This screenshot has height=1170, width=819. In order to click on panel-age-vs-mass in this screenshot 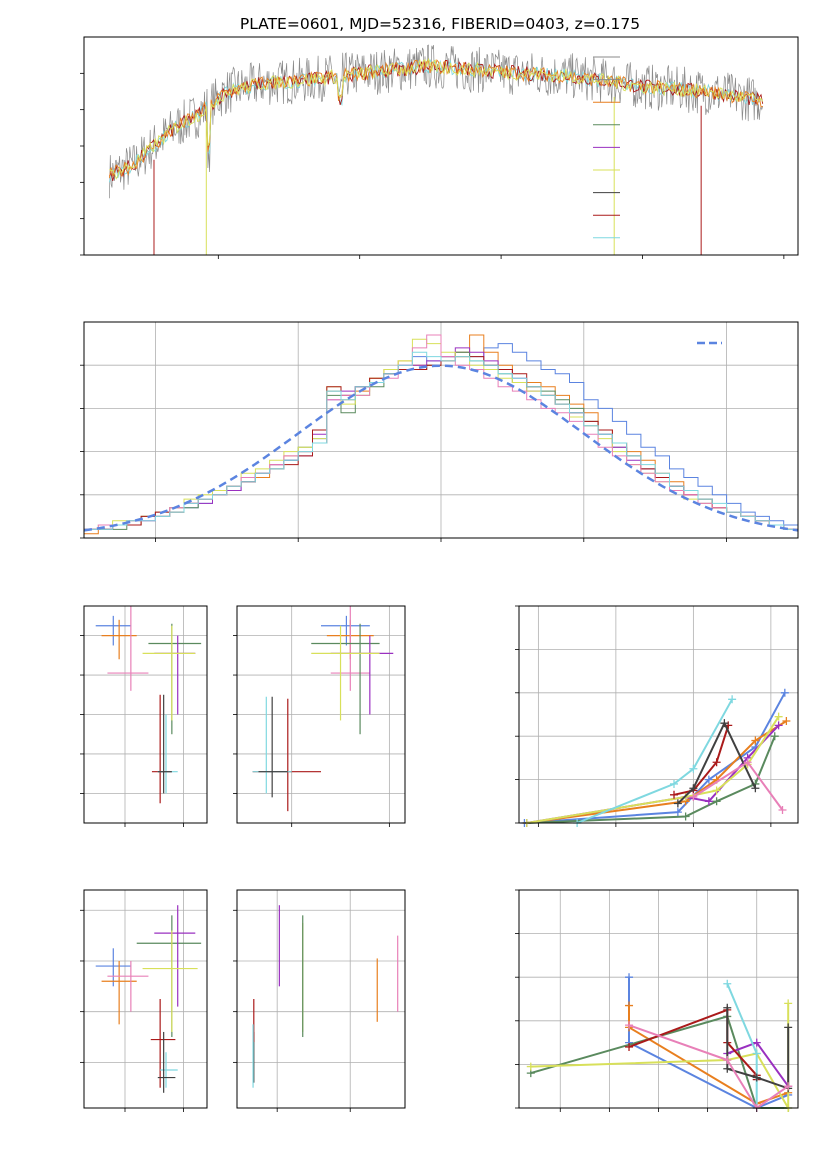, I will do `click(319, 716)`.